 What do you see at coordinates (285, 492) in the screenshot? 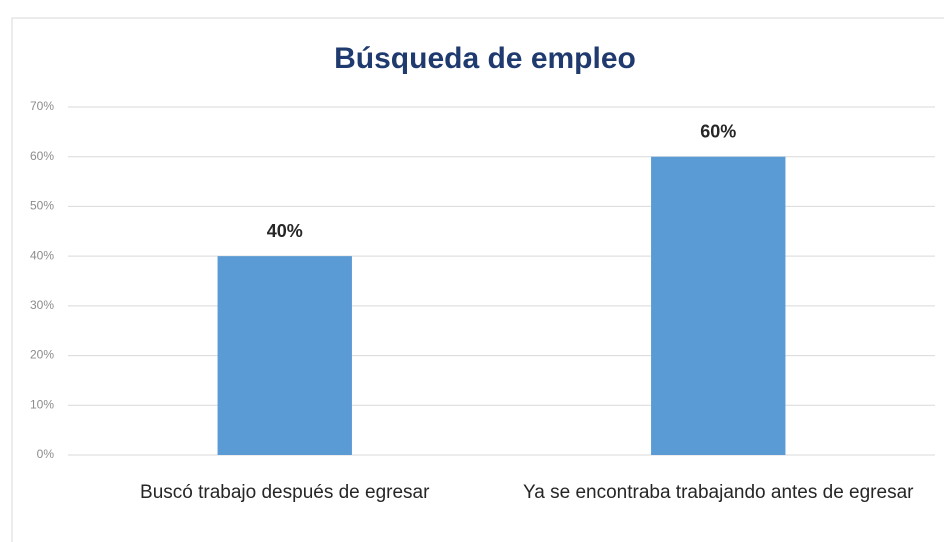
I see `x-tick-label: Buscó trabajo después de egresar` at bounding box center [285, 492].